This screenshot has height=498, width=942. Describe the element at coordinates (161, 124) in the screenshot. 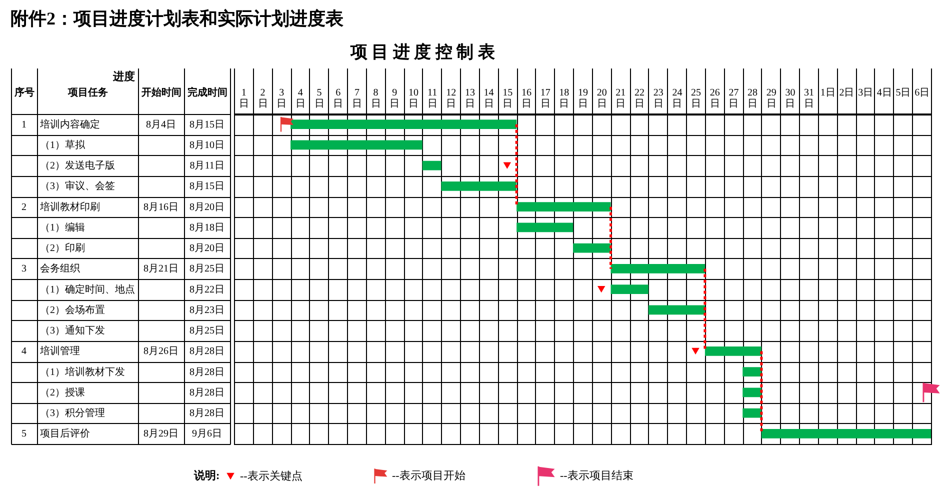

I see `text: 8月4日` at that location.